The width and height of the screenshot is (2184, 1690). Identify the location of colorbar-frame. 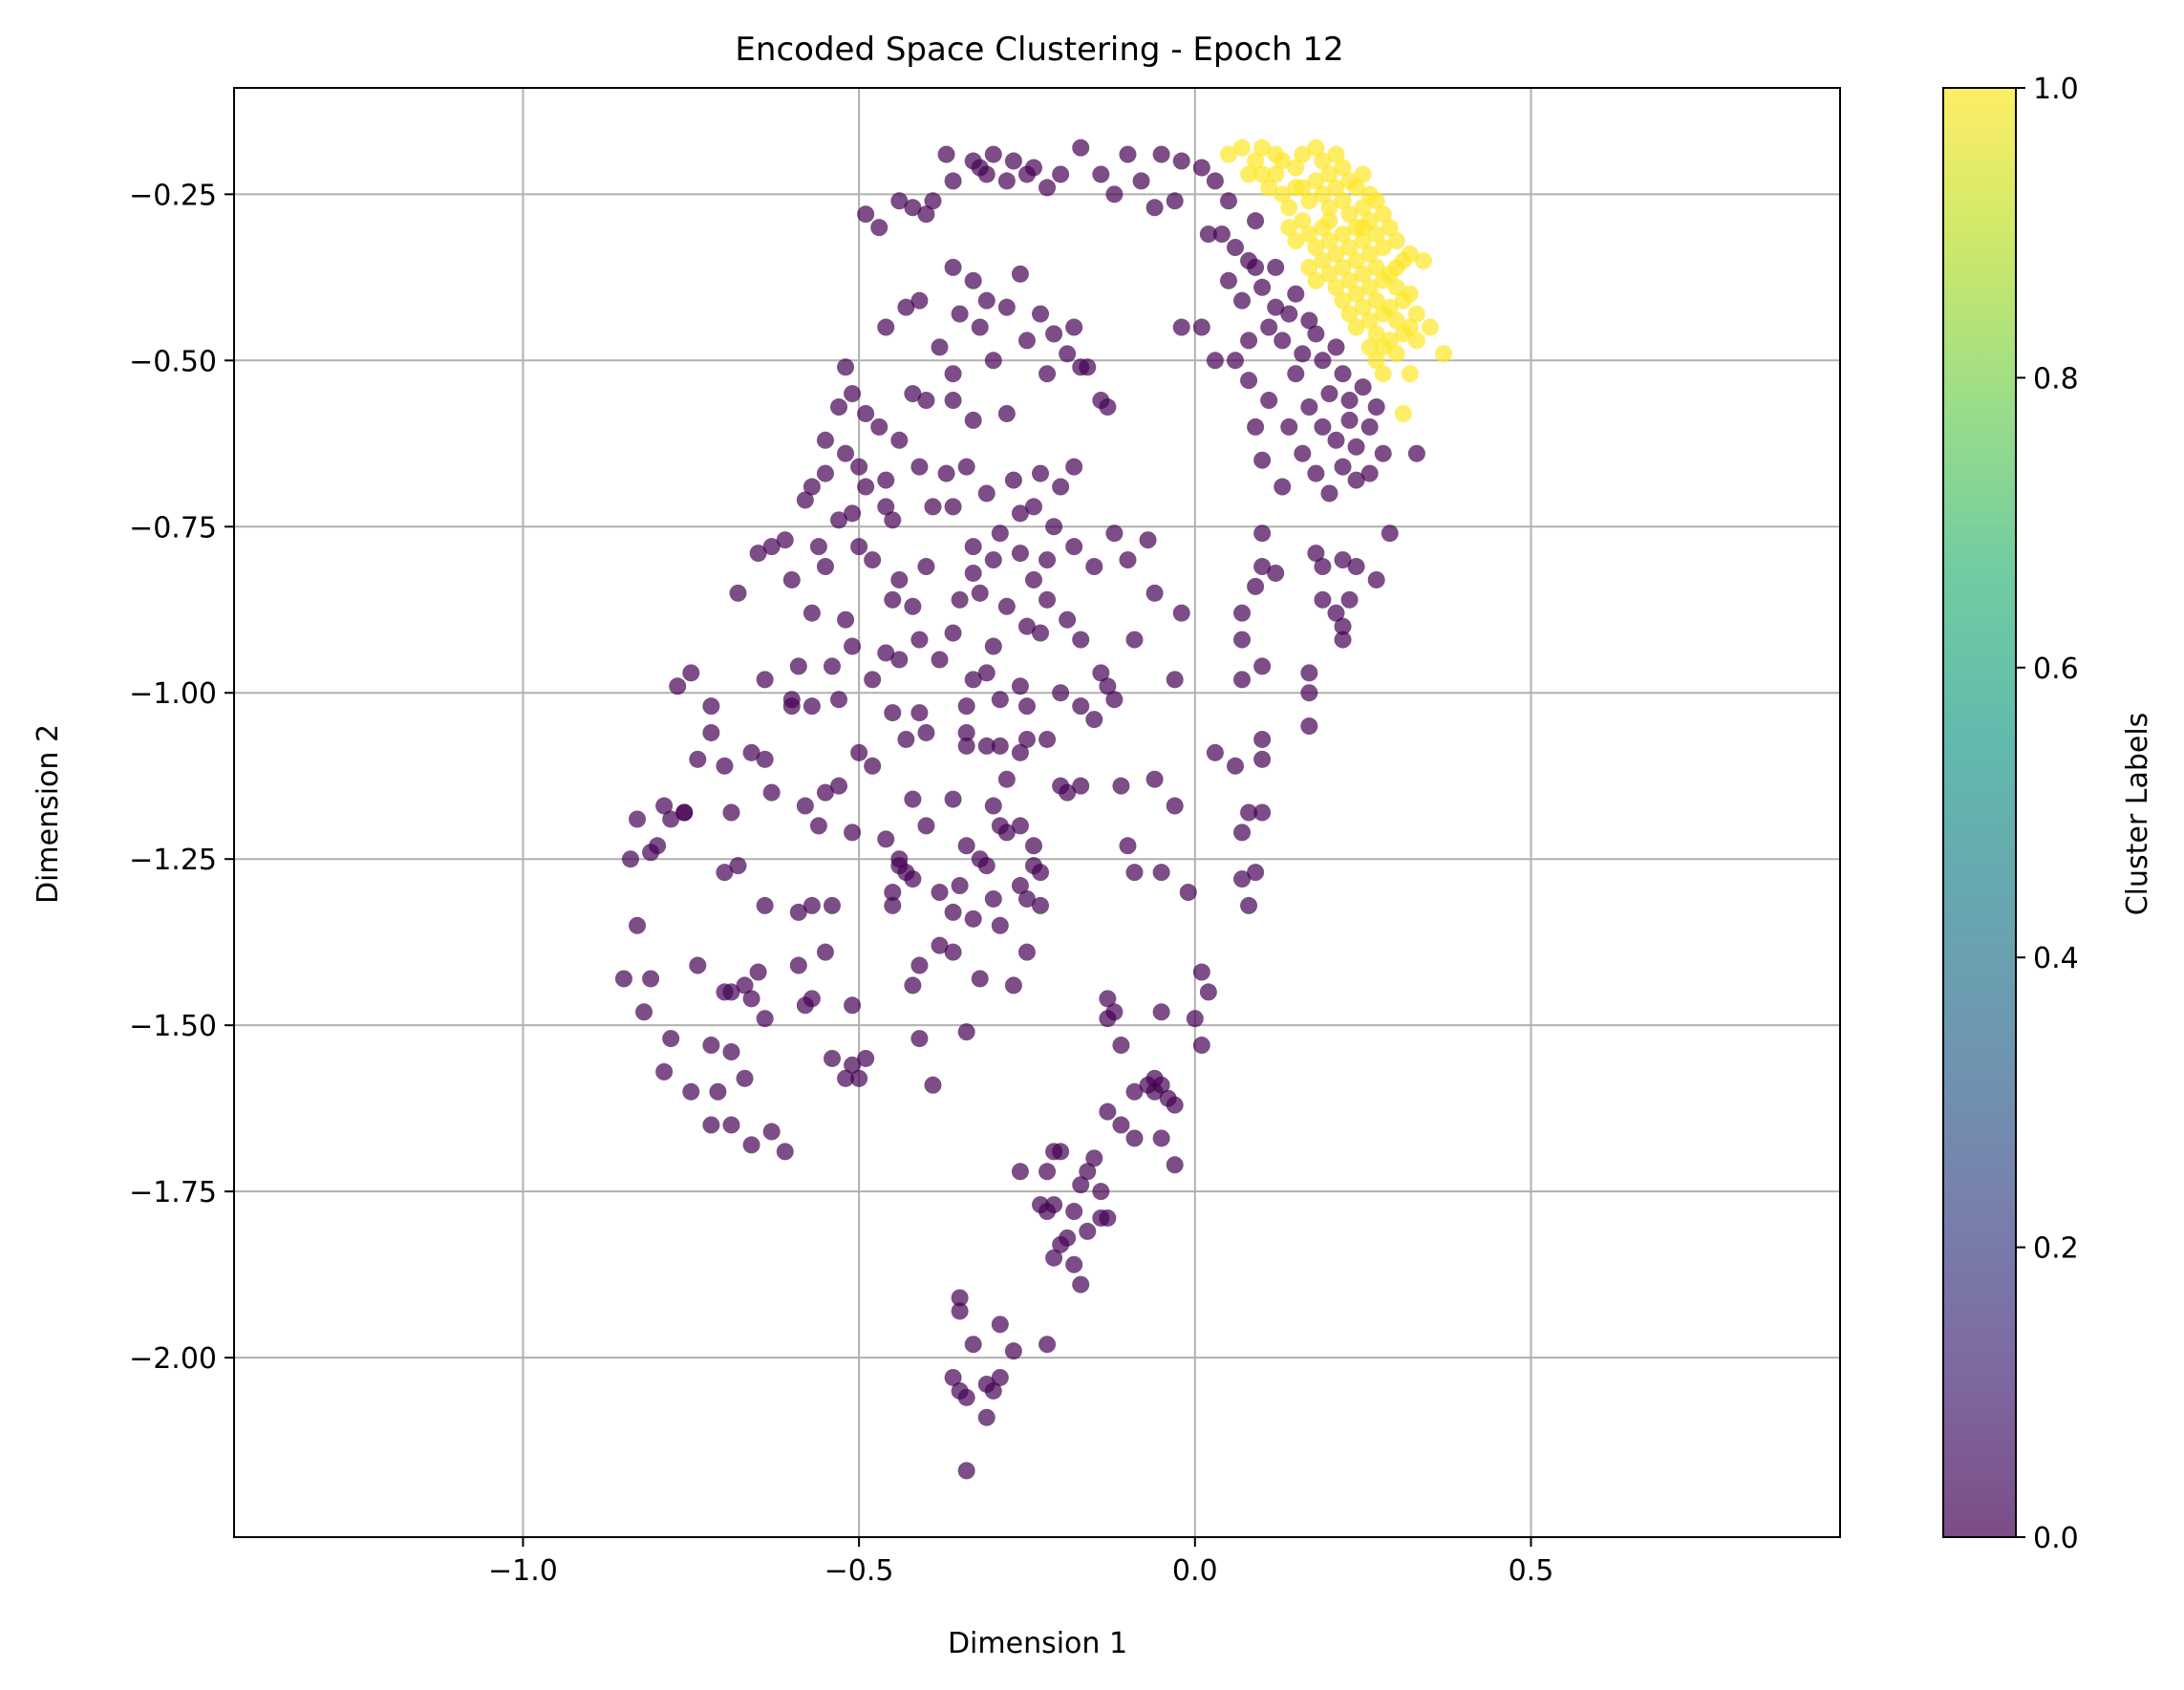
(1980, 812).